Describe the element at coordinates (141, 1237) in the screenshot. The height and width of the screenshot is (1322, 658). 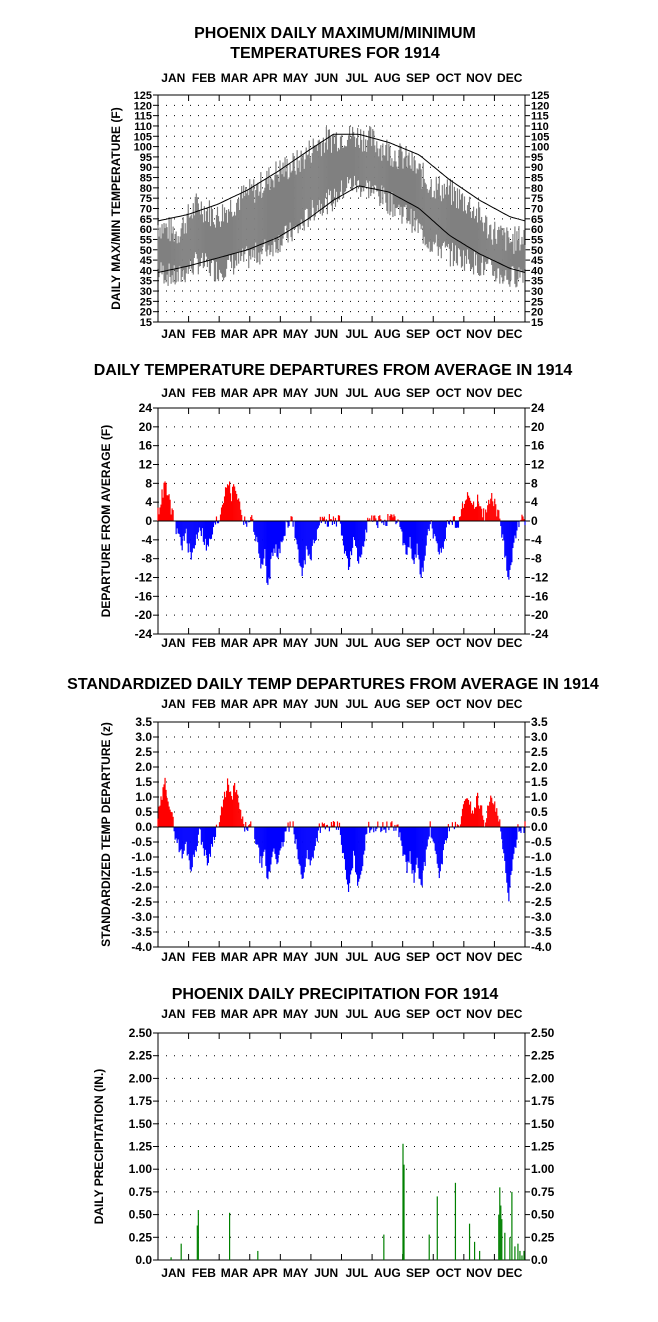
I see `y-tick-label-left: 0.25` at that location.